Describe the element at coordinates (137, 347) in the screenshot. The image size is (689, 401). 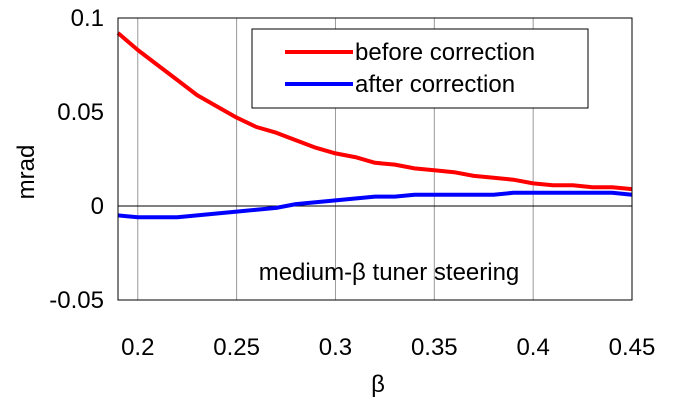
I see `x-tick-label: 0.2` at that location.